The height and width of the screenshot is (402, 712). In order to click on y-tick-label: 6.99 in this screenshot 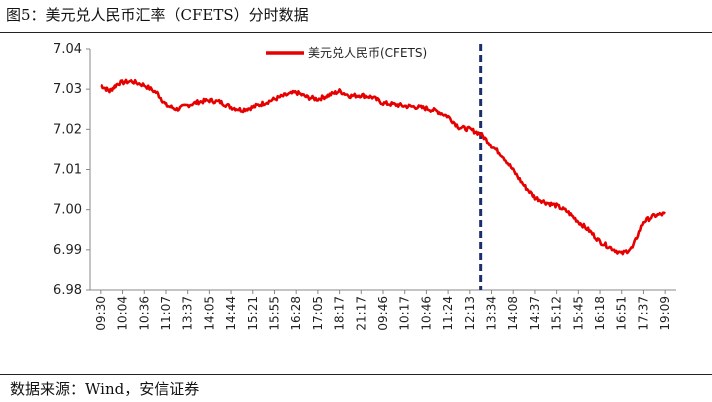, I will do `click(67, 250)`.